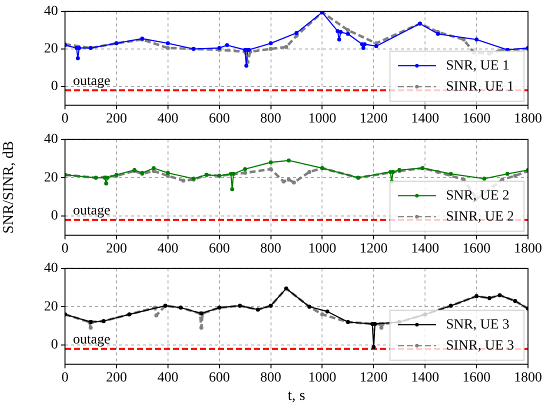  Describe the element at coordinates (8, 187) in the screenshot. I see `y-axis-title: SNR/SINR, dB` at that location.